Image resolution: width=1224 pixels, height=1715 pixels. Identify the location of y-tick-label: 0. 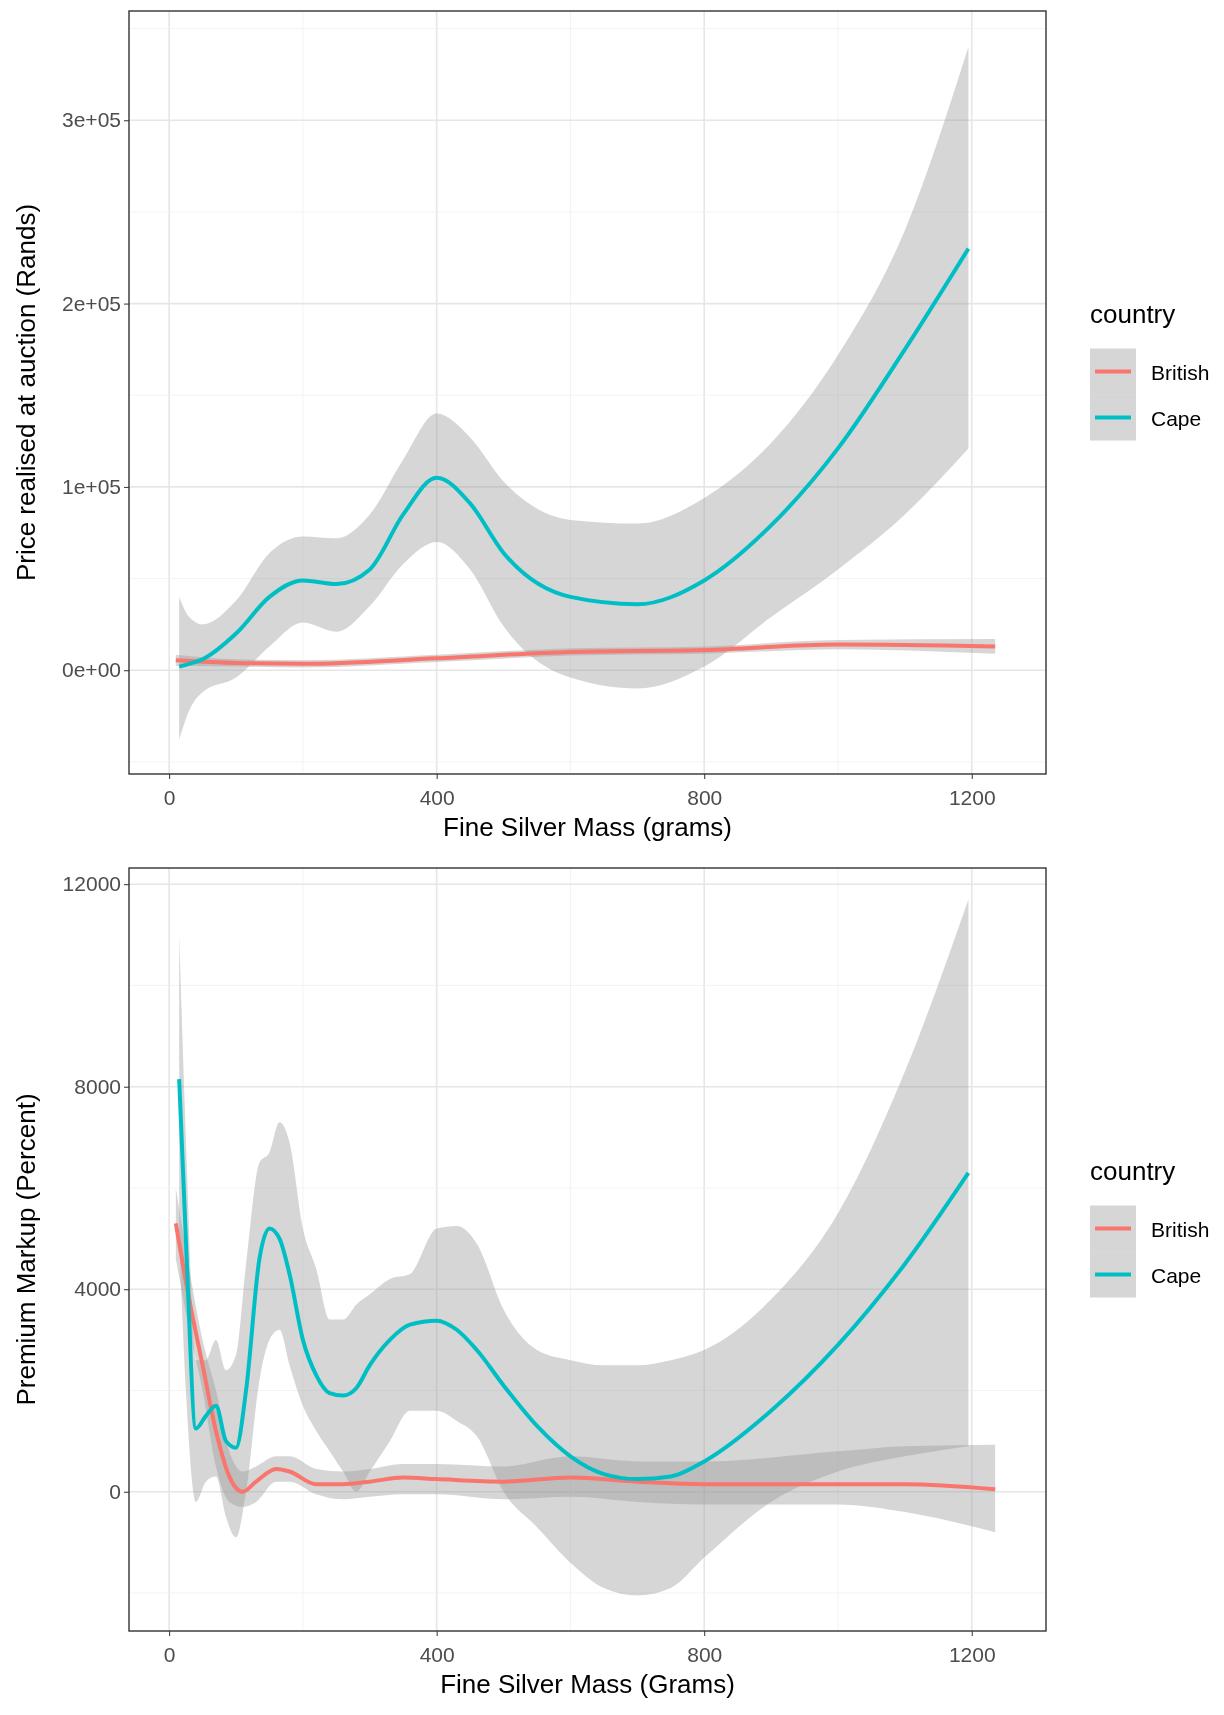
(115, 1491).